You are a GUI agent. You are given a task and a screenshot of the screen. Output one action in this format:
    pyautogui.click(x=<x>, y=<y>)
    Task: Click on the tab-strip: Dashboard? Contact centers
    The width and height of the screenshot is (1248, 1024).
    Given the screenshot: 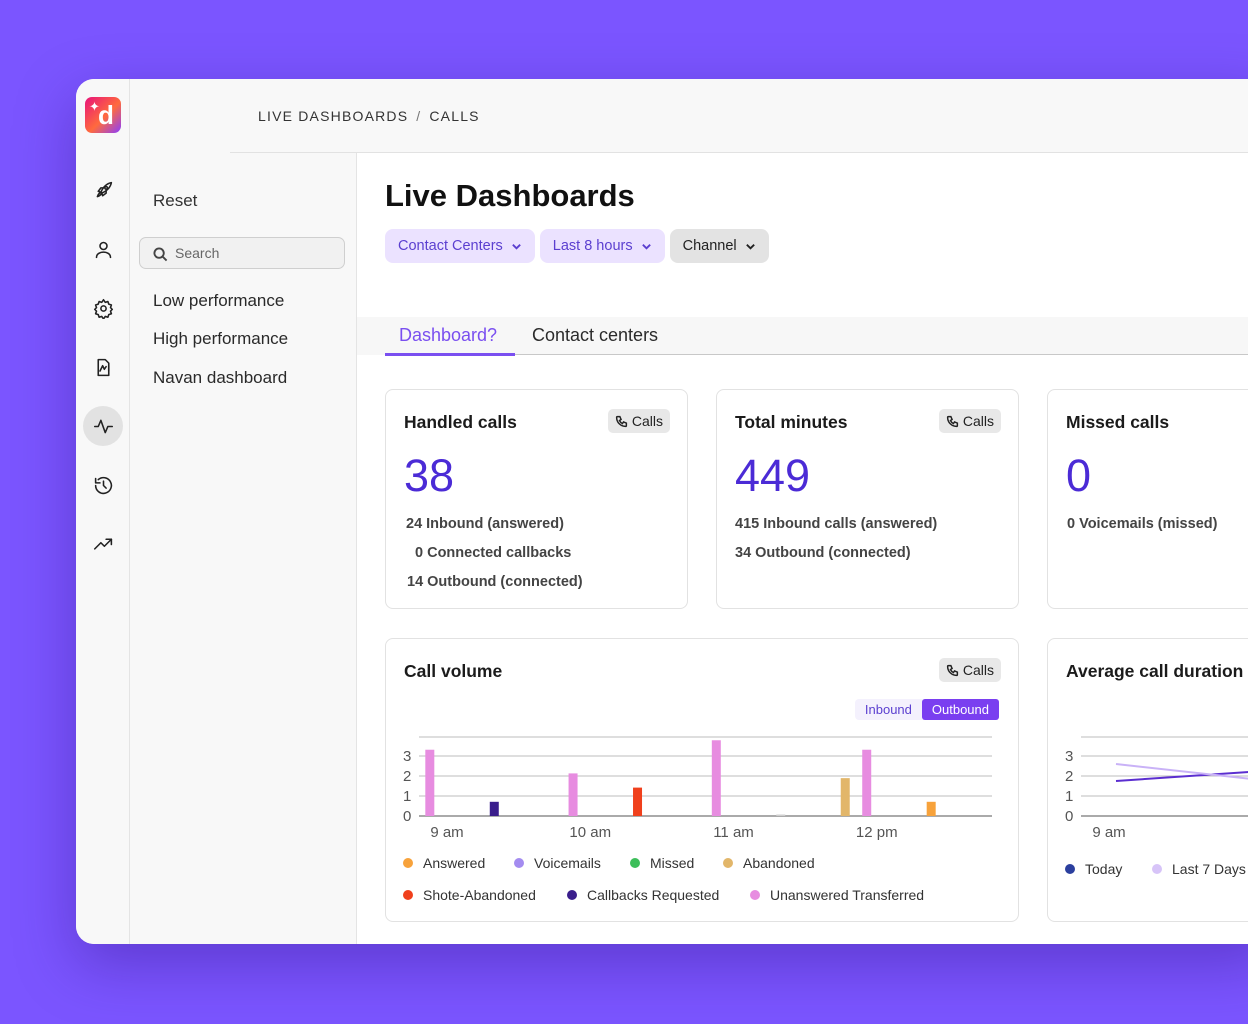 What is the action you would take?
    pyautogui.click(x=802, y=336)
    